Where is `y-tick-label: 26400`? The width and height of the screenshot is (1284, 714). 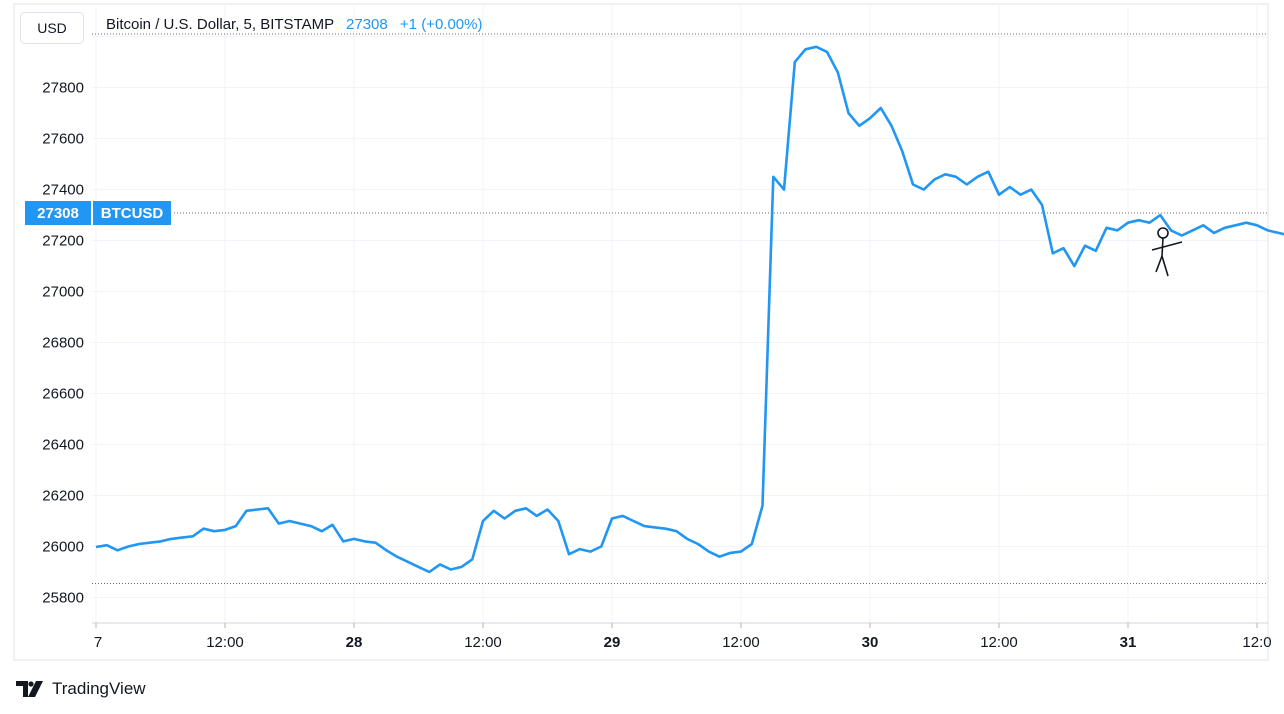 y-tick-label: 26400 is located at coordinates (63, 445).